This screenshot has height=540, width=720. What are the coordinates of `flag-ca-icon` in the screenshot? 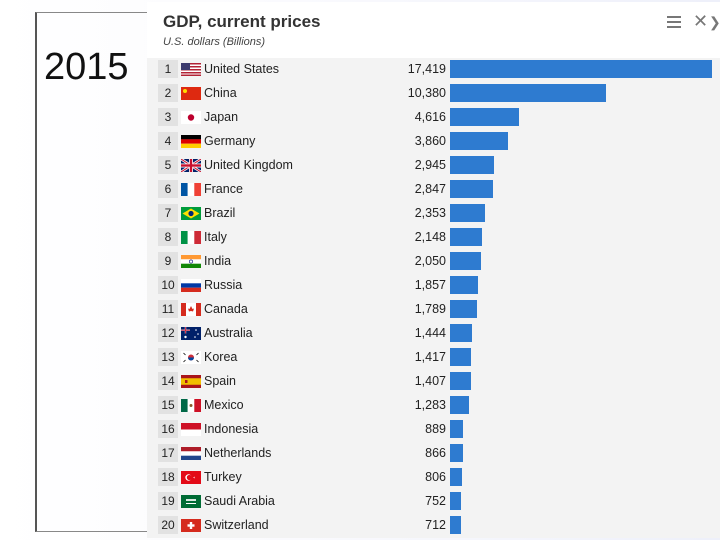 It's located at (191, 309).